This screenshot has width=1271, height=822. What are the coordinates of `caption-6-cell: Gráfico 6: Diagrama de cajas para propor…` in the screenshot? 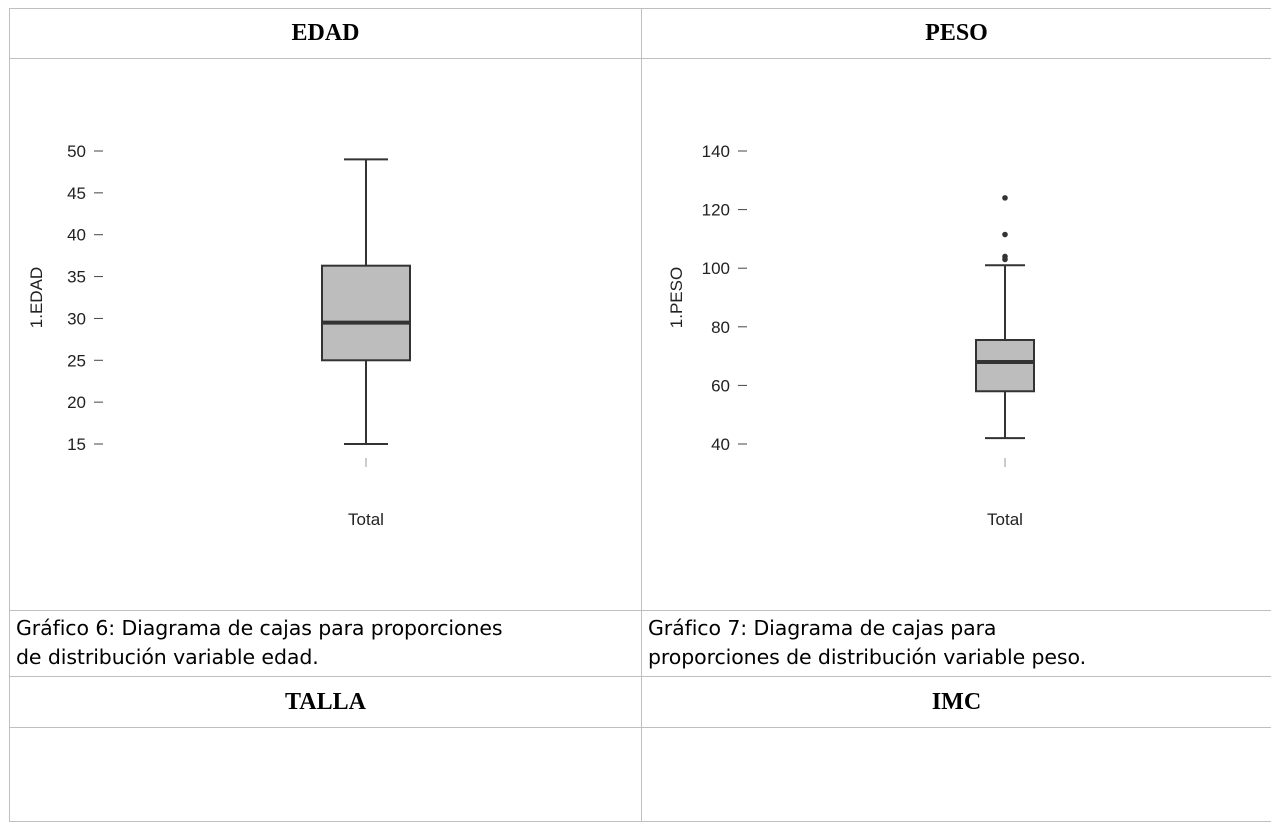 It's located at (326, 644).